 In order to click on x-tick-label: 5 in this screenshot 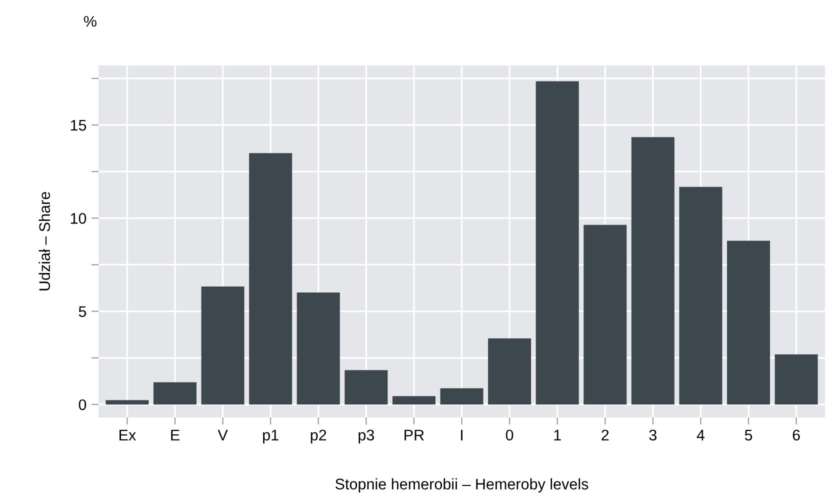, I will do `click(748, 435)`.